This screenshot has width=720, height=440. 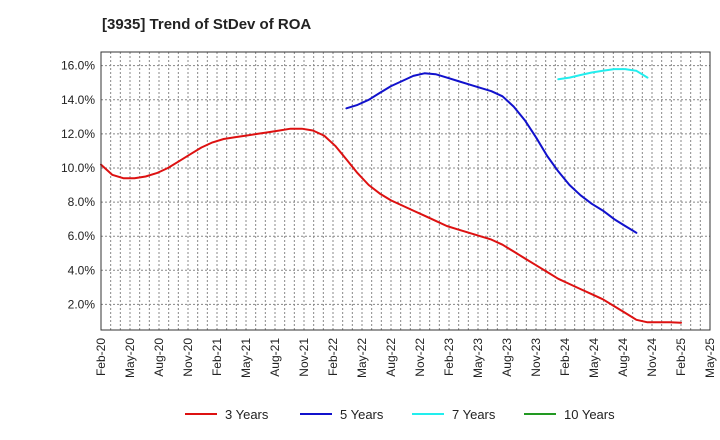 What do you see at coordinates (304, 357) in the screenshot?
I see `x-tick-label: Nov-21` at bounding box center [304, 357].